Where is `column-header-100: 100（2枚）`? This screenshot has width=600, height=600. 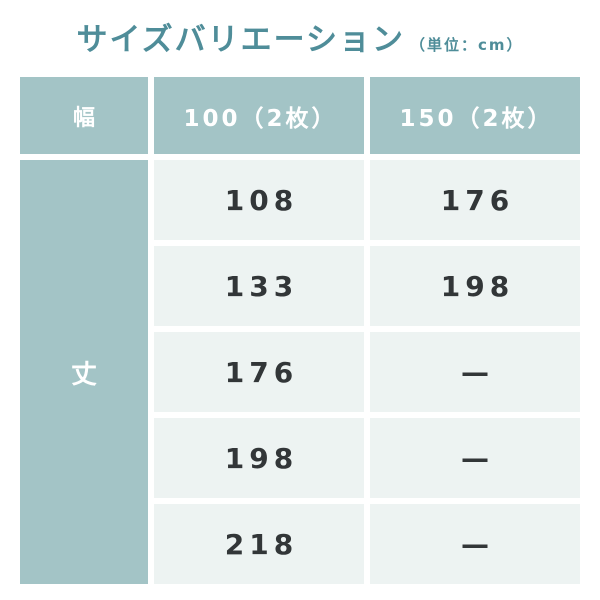 column-header-100: 100（2枚） is located at coordinates (259, 115).